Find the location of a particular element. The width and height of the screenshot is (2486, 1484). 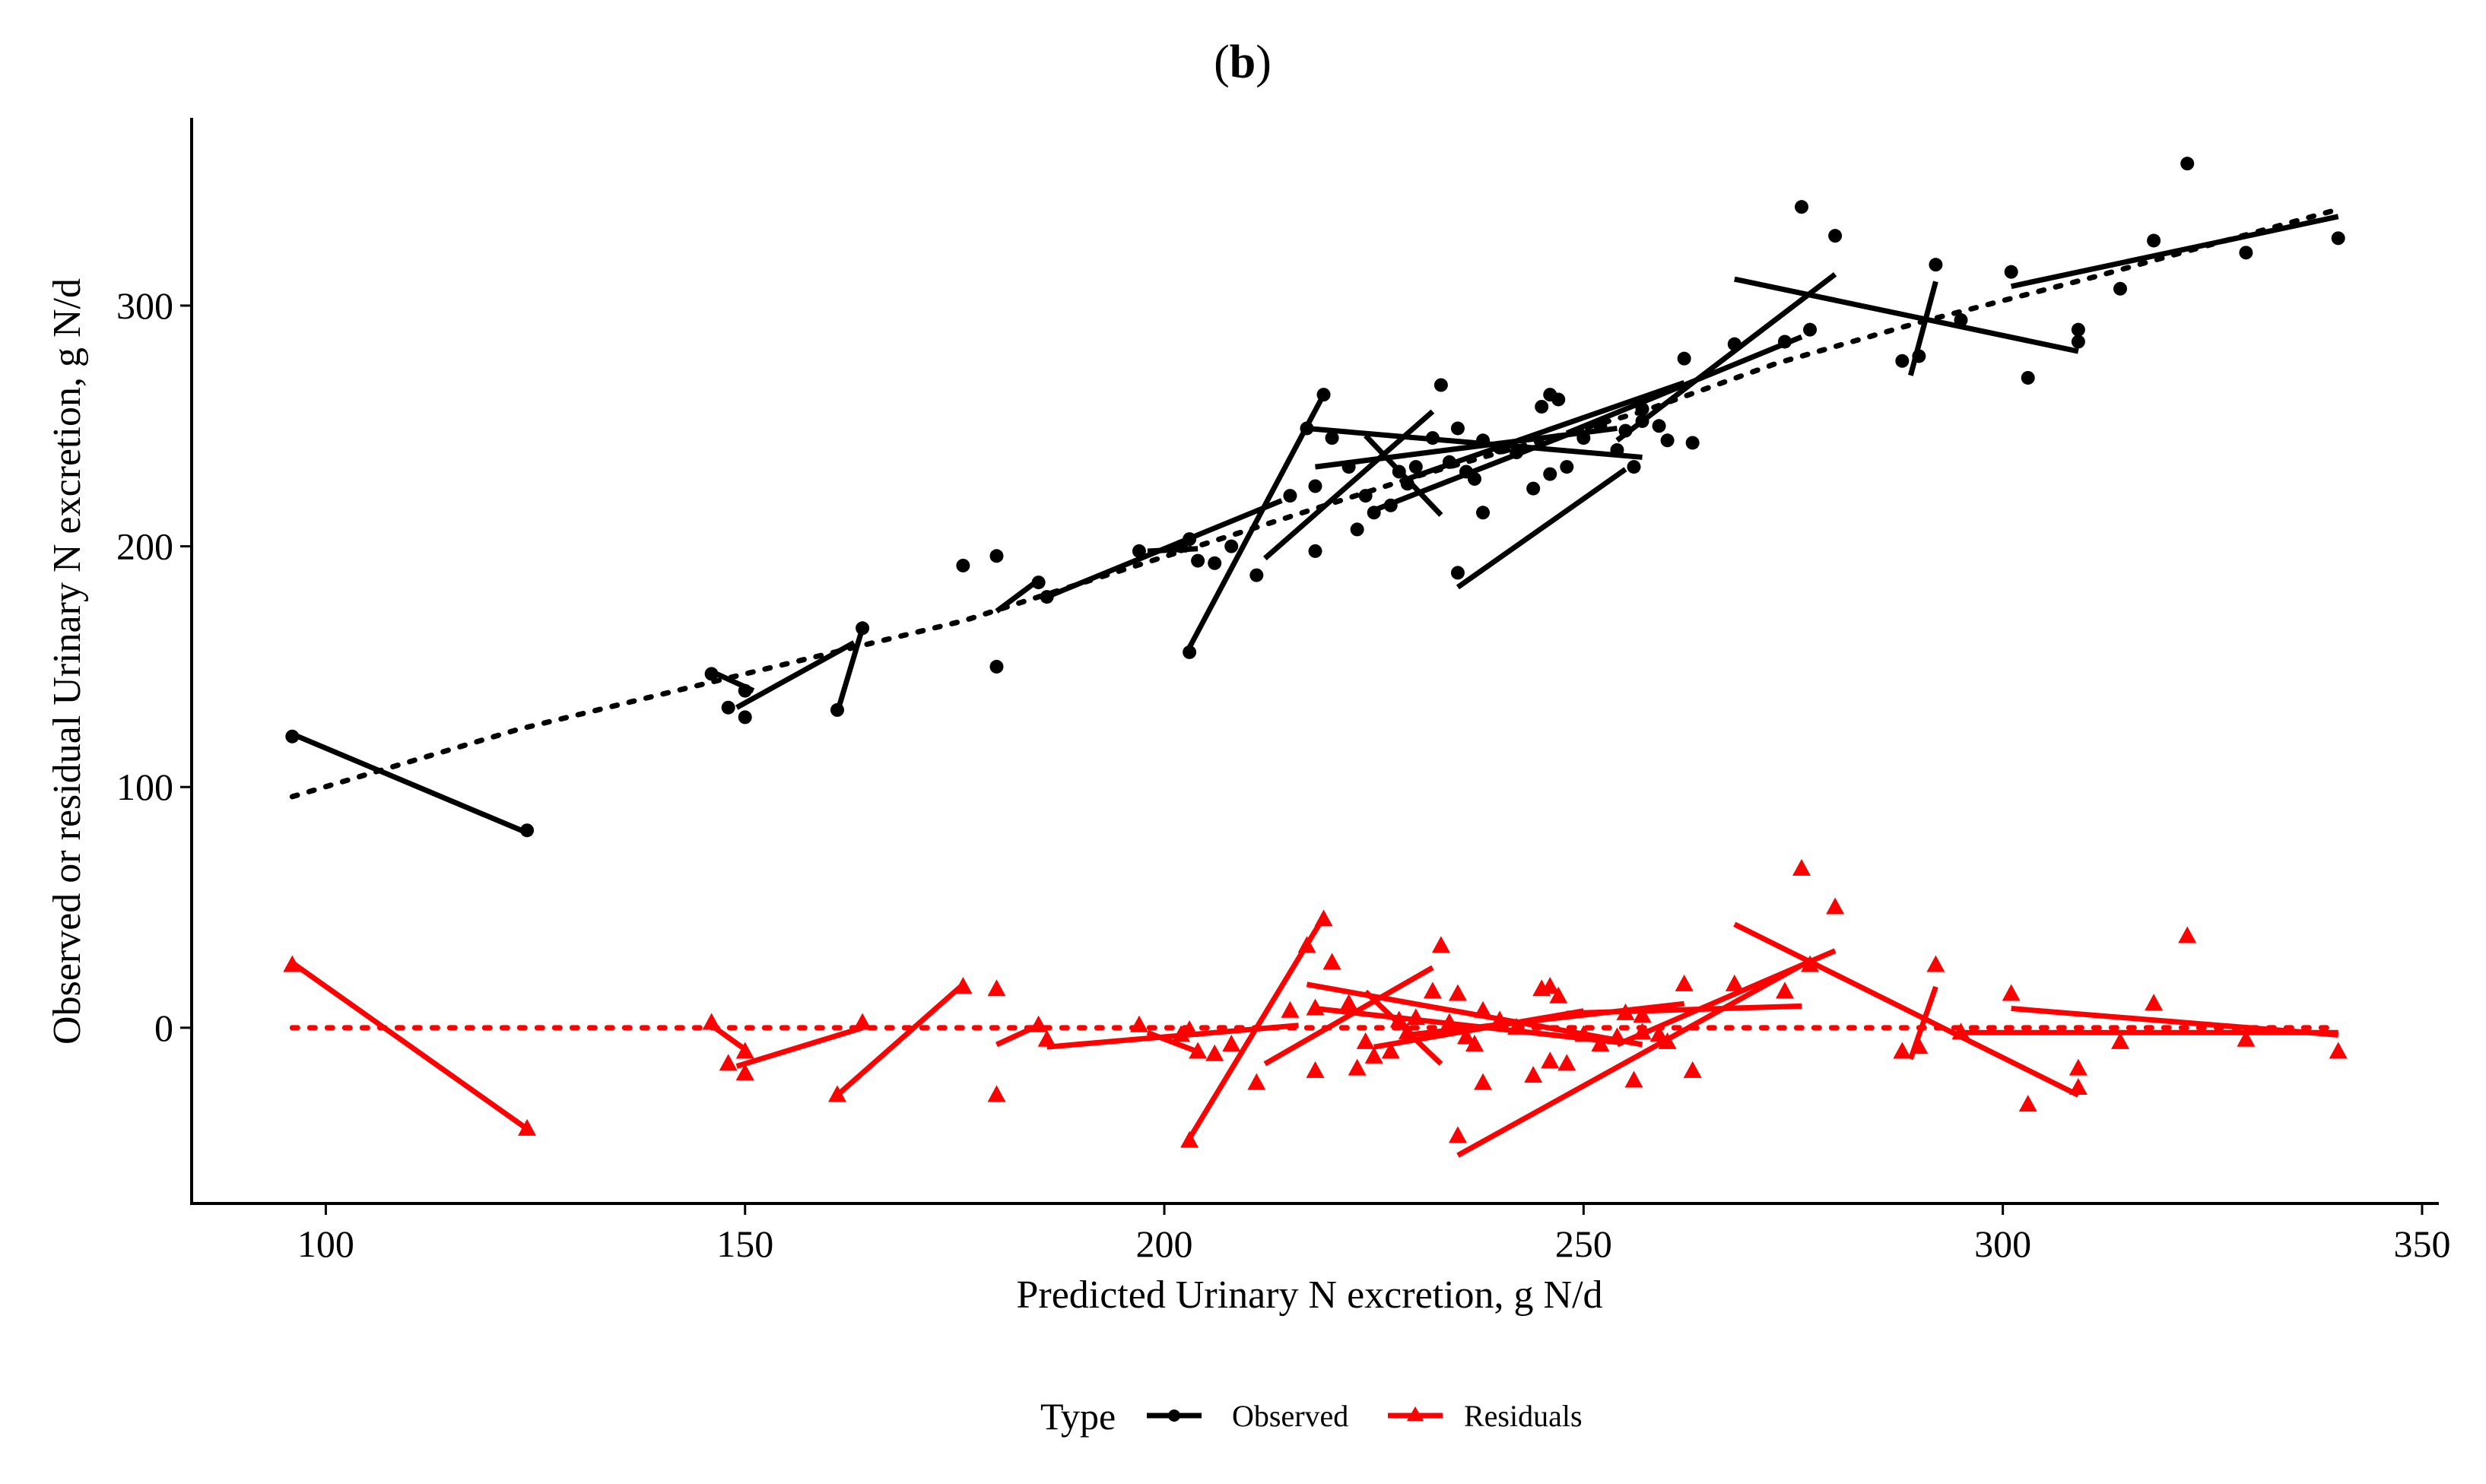

legend-item-observed: Observed is located at coordinates (1247, 1416).